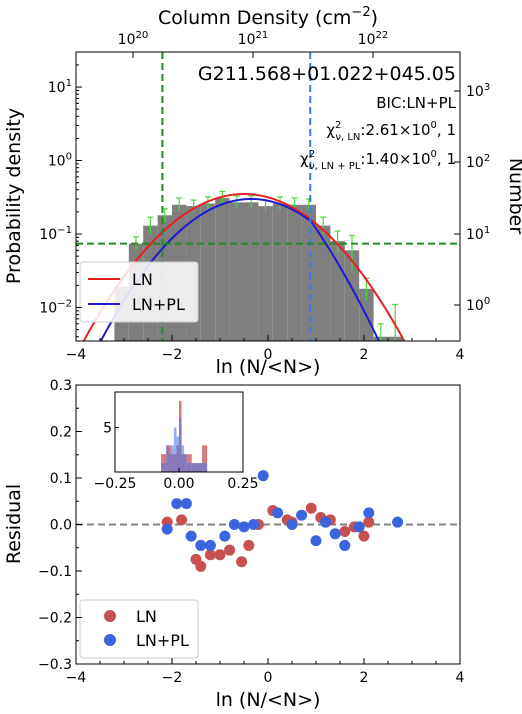 Image resolution: width=522 pixels, height=714 pixels. Describe the element at coordinates (139, 629) in the screenshot. I see `residual-legend: LN LN+PL` at that location.